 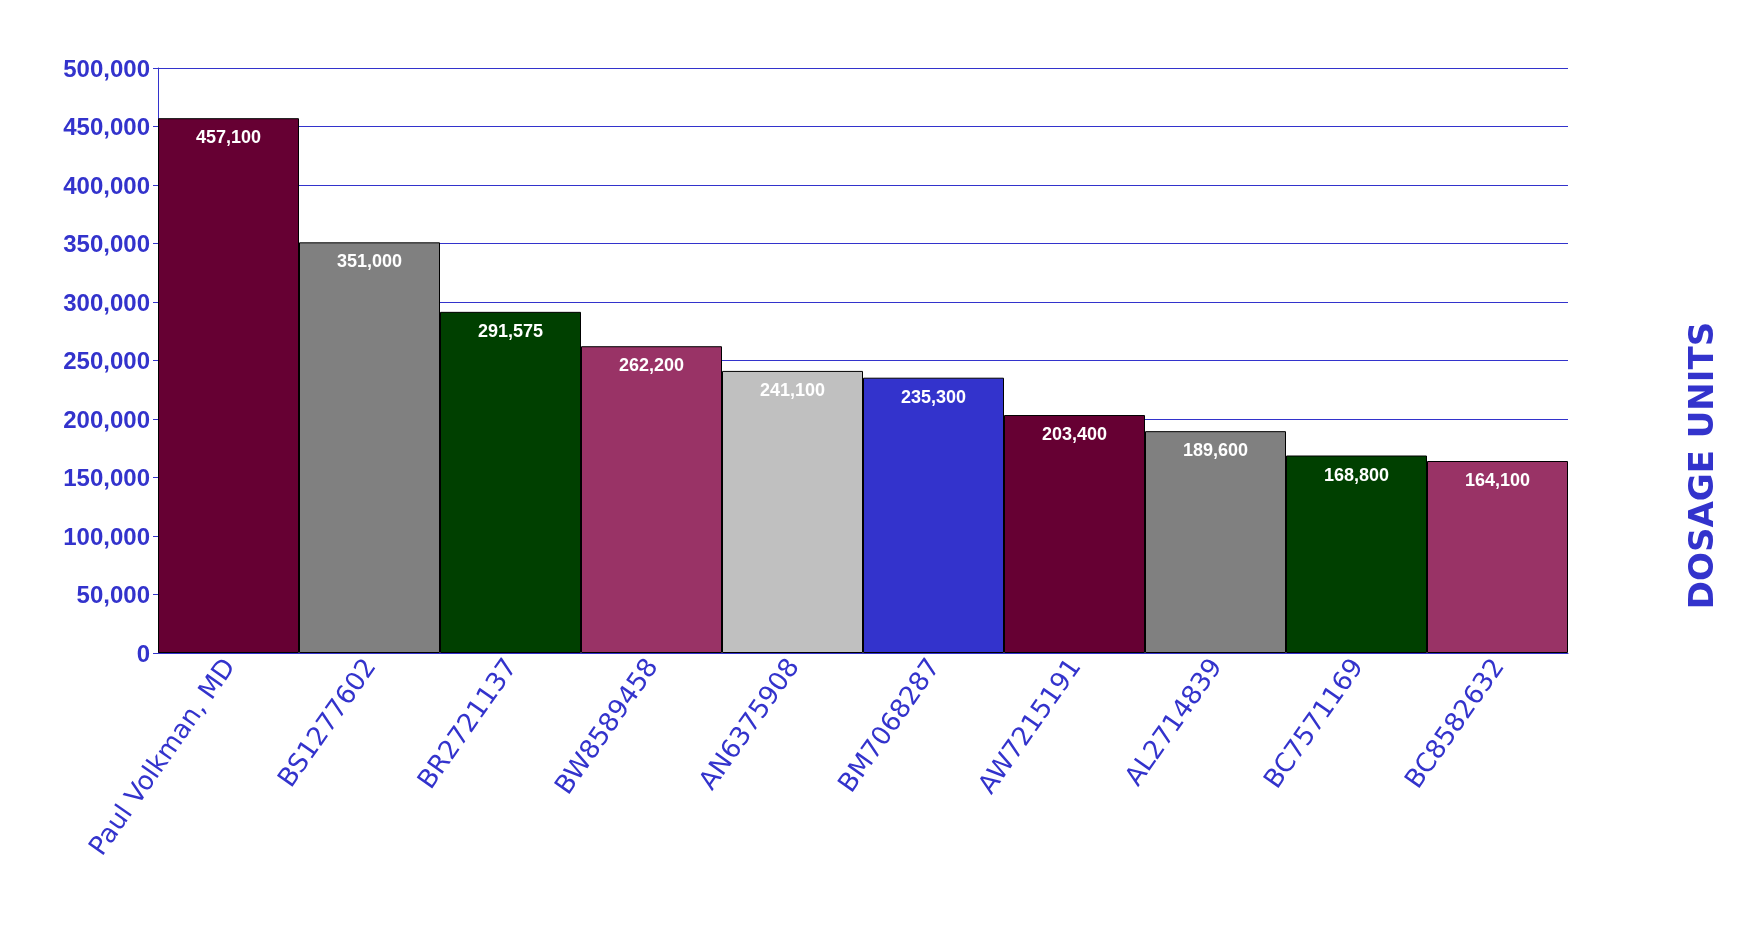 What do you see at coordinates (106, 68) in the screenshot?
I see `y-tick-label: 500,000` at bounding box center [106, 68].